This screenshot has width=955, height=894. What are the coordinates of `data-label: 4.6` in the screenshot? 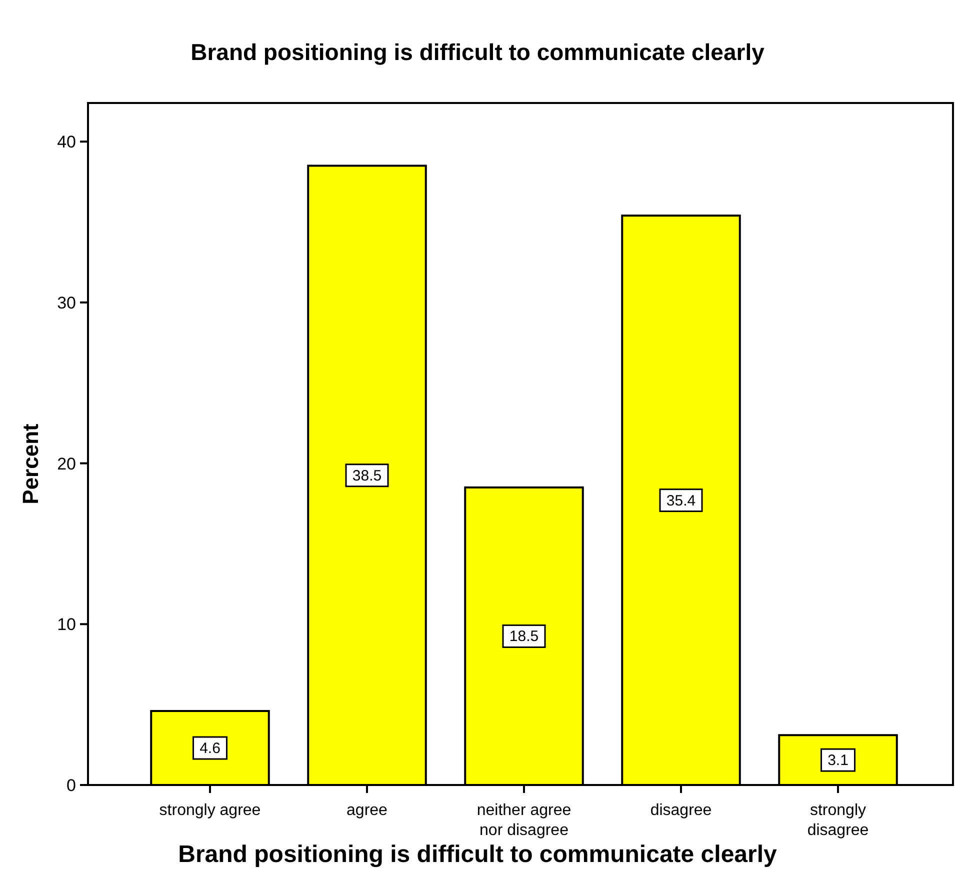 It's located at (210, 749).